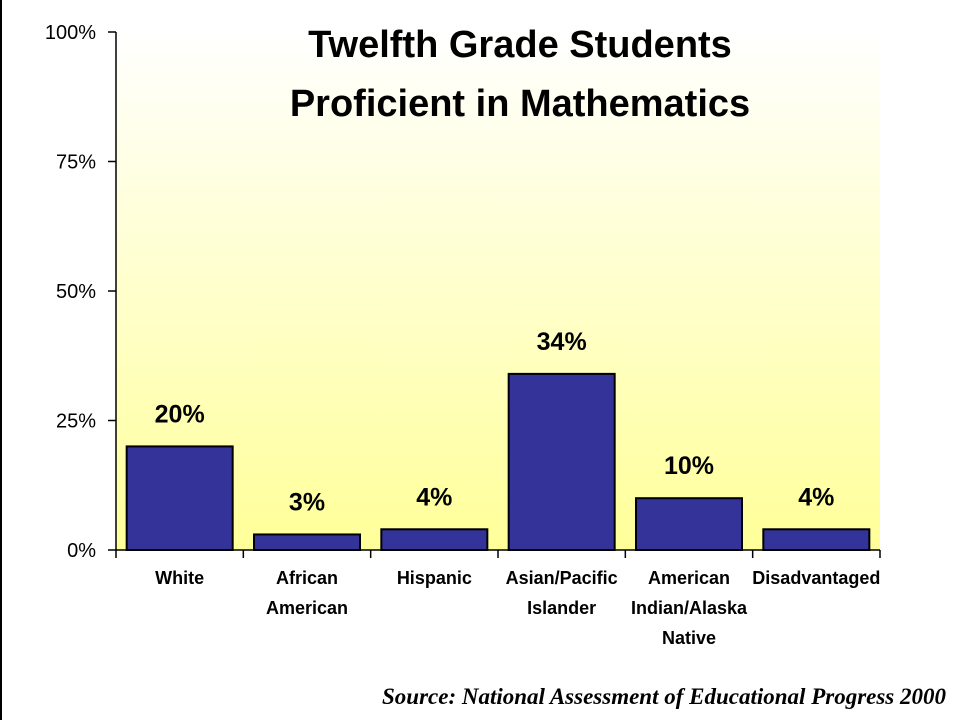 The height and width of the screenshot is (720, 960). What do you see at coordinates (180, 414) in the screenshot?
I see `data-label: 20%` at bounding box center [180, 414].